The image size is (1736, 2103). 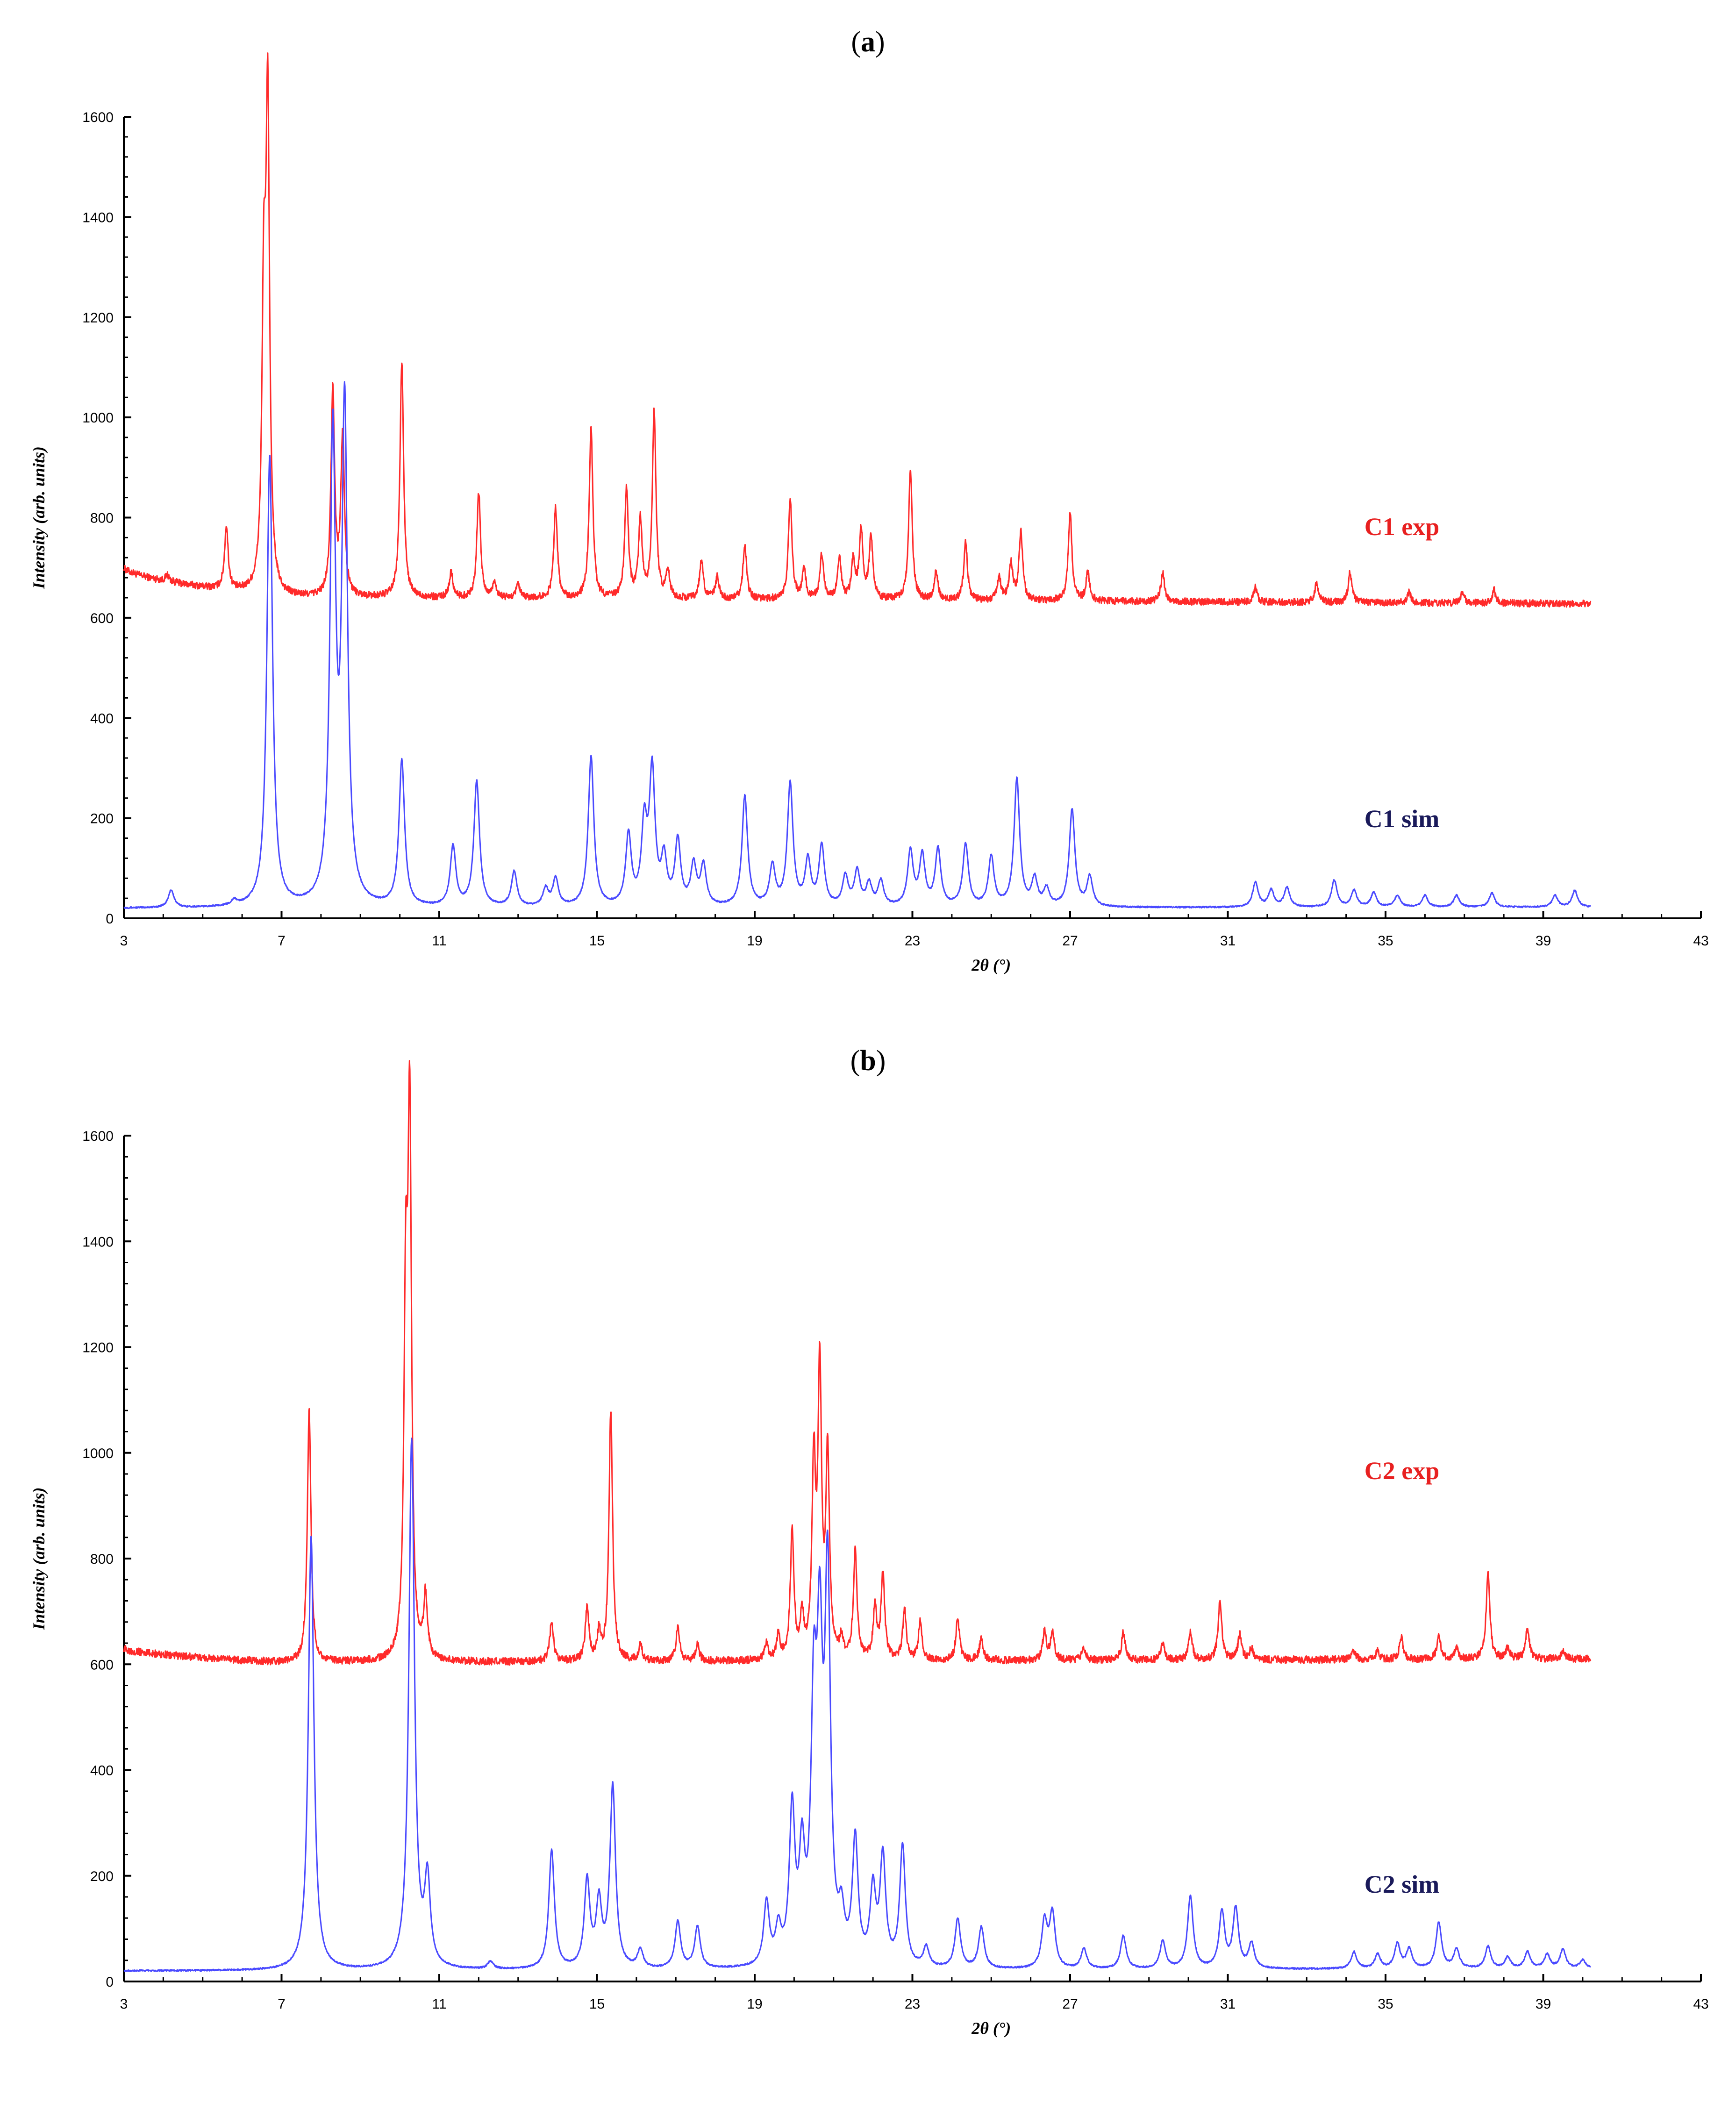 What do you see at coordinates (1402, 819) in the screenshot?
I see `series-label-sim: C1 sim` at bounding box center [1402, 819].